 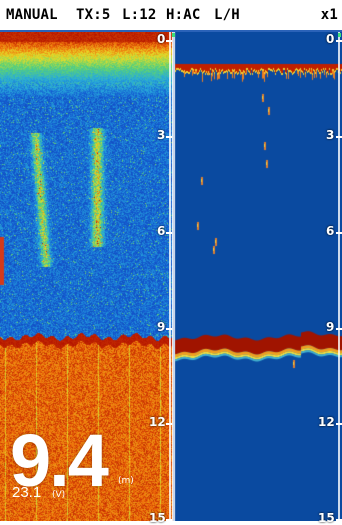 What do you see at coordinates (330, 134) in the screenshot?
I see `right-depth-scale-label: 3` at bounding box center [330, 134].